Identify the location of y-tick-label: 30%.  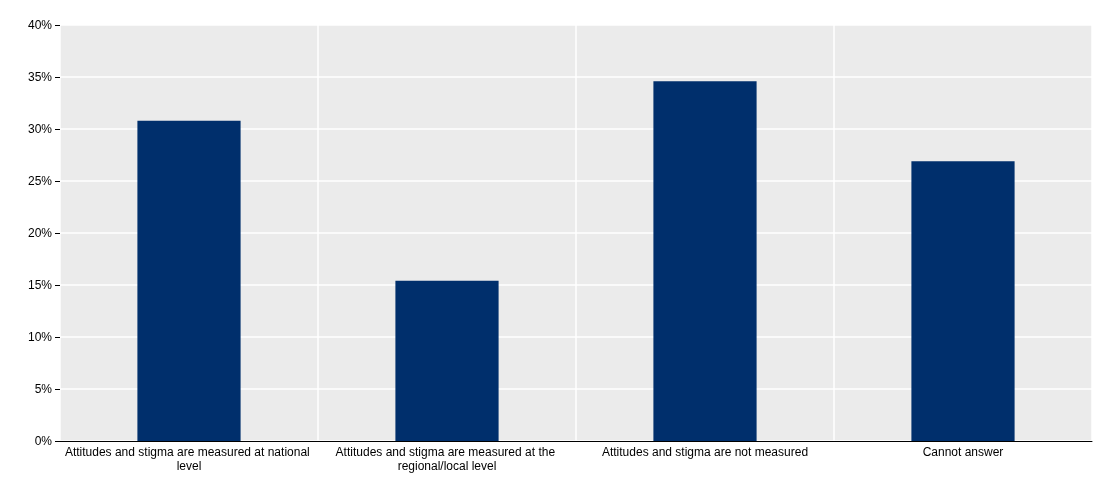
(40, 129).